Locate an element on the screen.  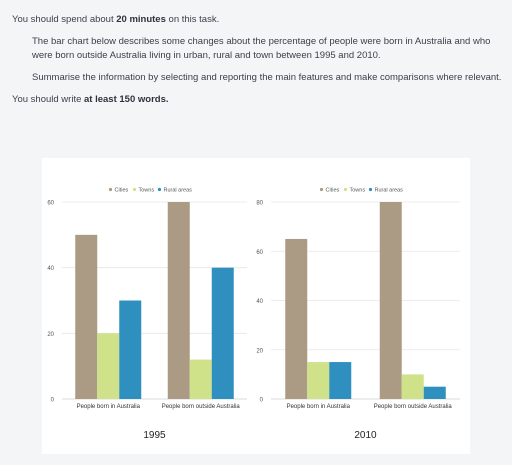
chart-title: 1995 is located at coordinates (154, 435).